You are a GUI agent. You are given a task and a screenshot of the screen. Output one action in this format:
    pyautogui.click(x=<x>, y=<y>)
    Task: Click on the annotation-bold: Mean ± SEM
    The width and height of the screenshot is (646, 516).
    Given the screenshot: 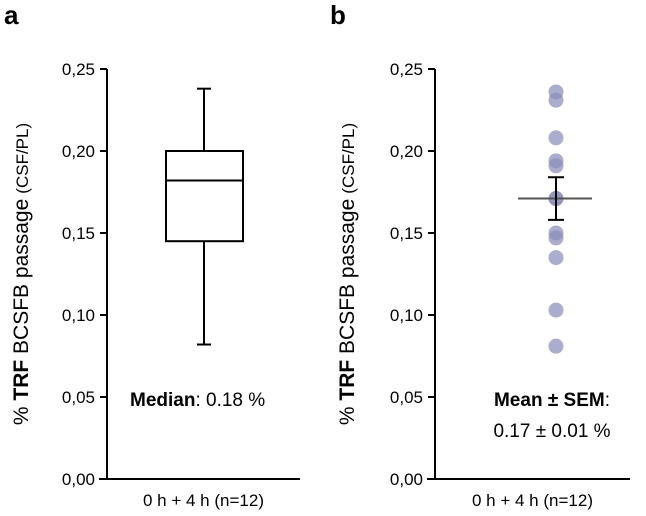 What is the action you would take?
    pyautogui.click(x=549, y=400)
    